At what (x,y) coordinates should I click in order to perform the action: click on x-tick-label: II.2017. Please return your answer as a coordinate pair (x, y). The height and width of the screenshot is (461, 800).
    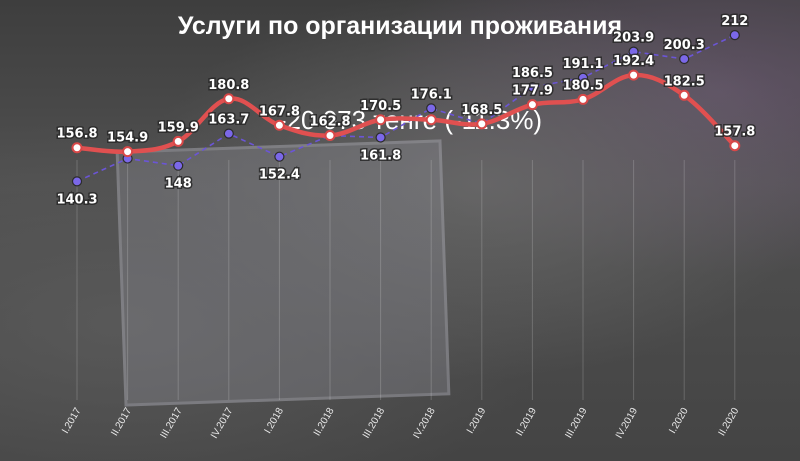
    Looking at the image, I should click on (121, 422).